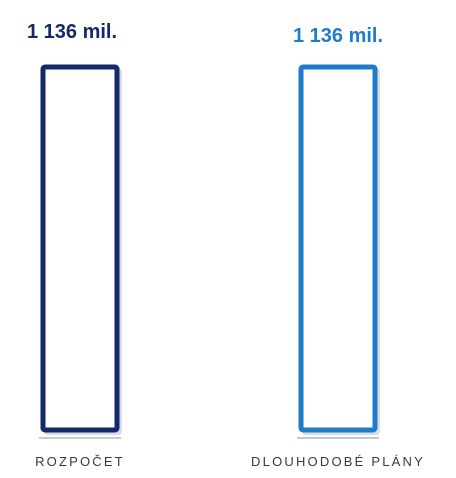  What do you see at coordinates (80, 461) in the screenshot?
I see `category-label-1: ROZPOČET` at bounding box center [80, 461].